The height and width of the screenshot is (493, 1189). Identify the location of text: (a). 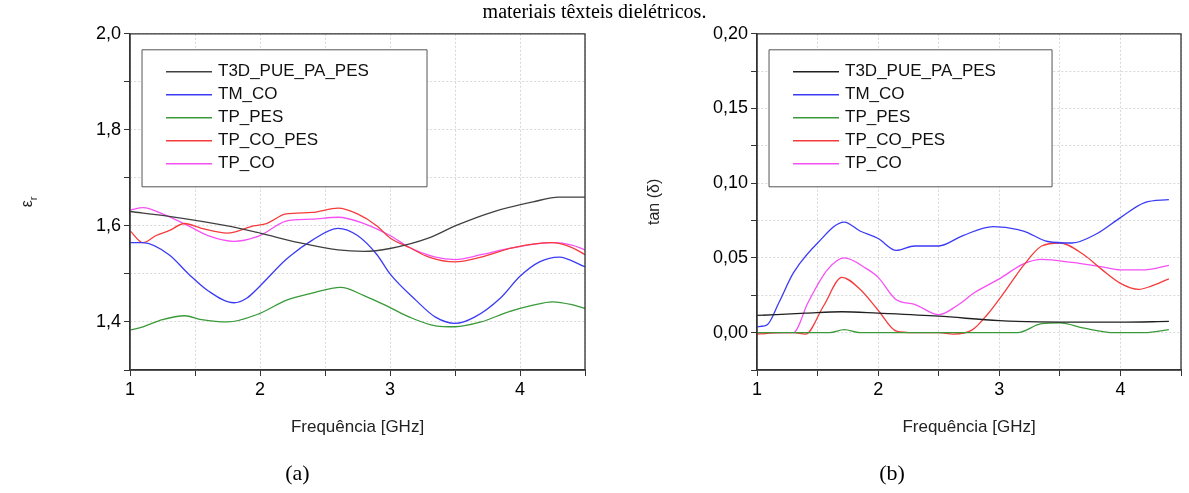
(297, 473).